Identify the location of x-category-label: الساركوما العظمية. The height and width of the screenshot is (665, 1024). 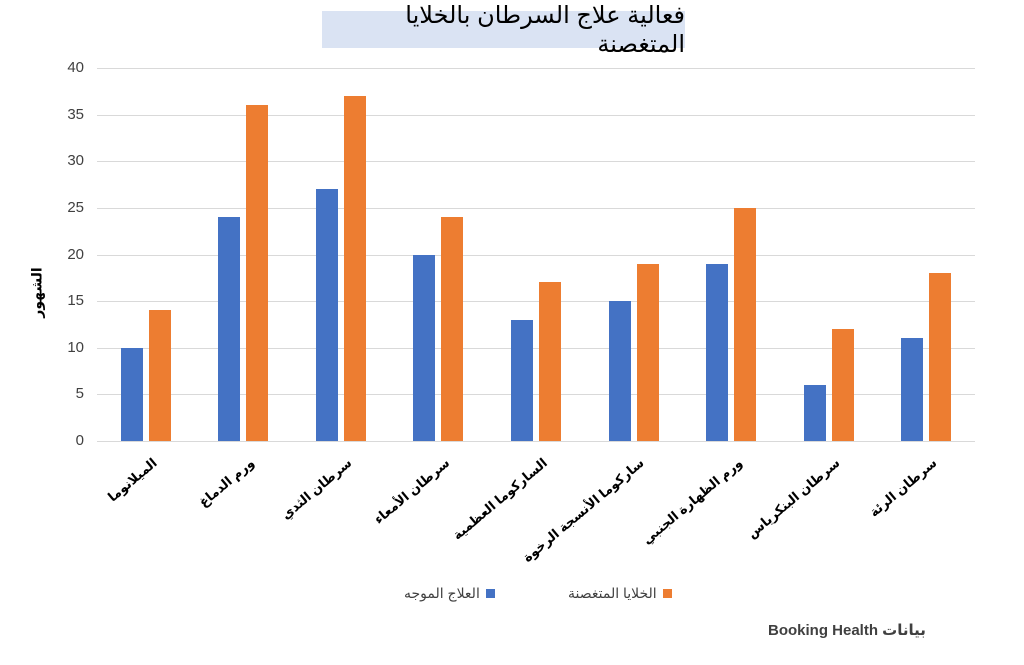
(499, 499).